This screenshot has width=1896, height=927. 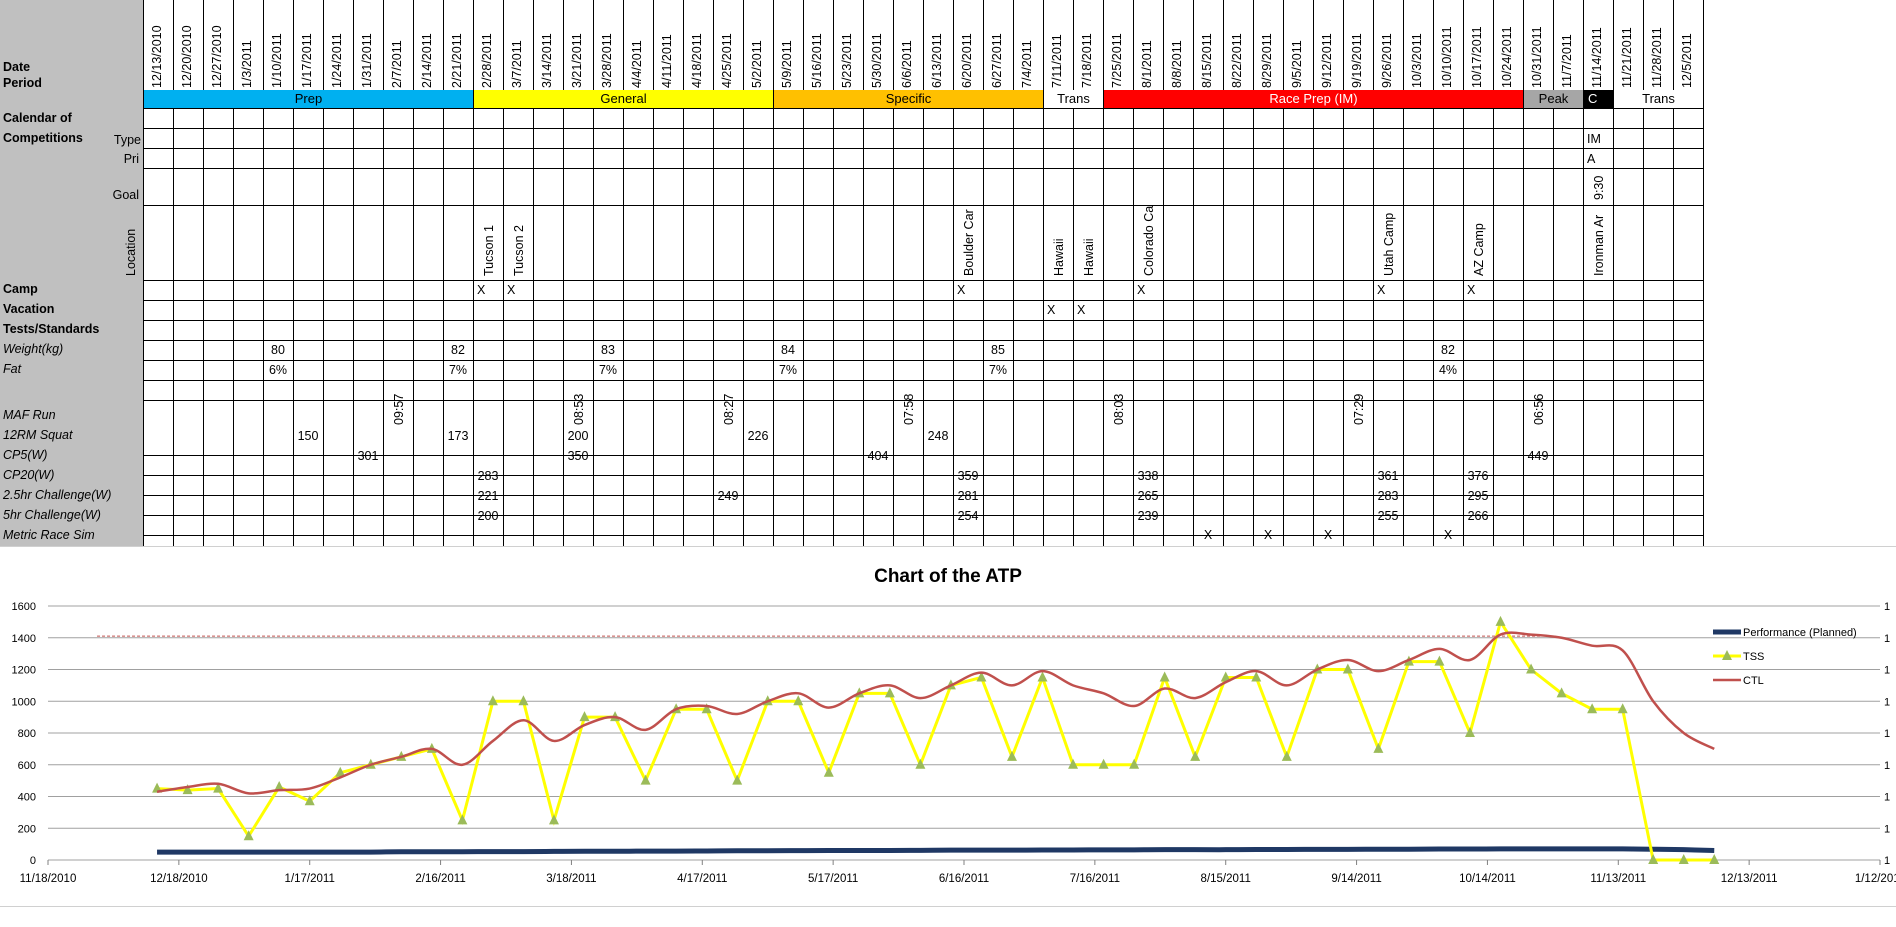 What do you see at coordinates (1539, 409) in the screenshot?
I see `maf-cell: 06:56` at bounding box center [1539, 409].